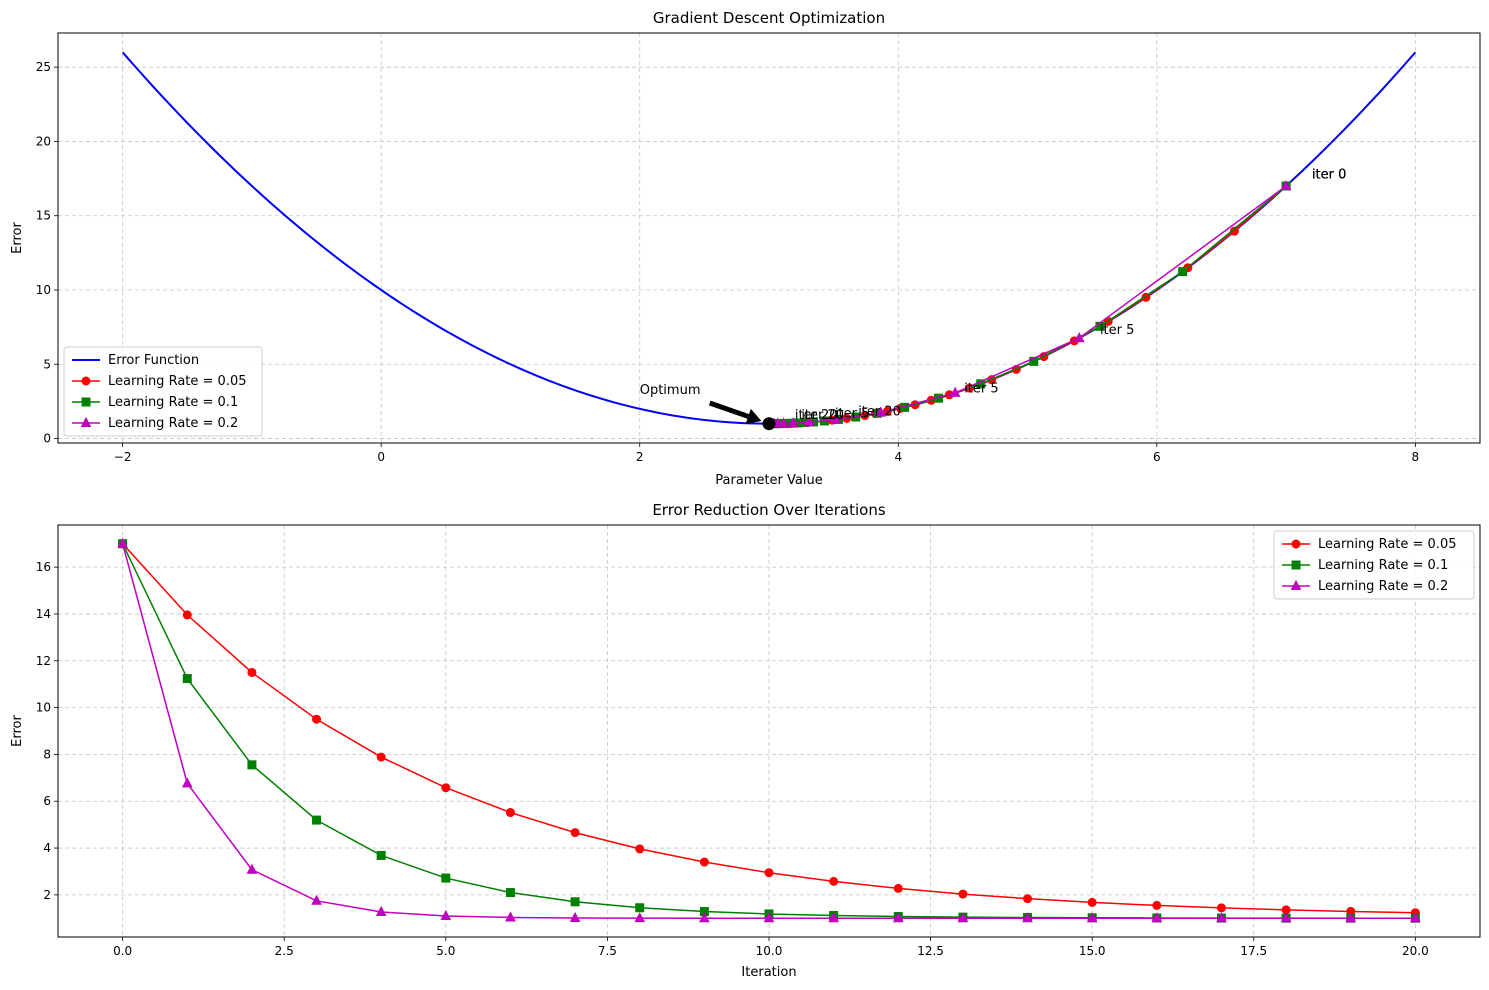 This screenshot has height=990, width=1489. Describe the element at coordinates (729, 409) in the screenshot. I see `optimum-arrow` at that location.